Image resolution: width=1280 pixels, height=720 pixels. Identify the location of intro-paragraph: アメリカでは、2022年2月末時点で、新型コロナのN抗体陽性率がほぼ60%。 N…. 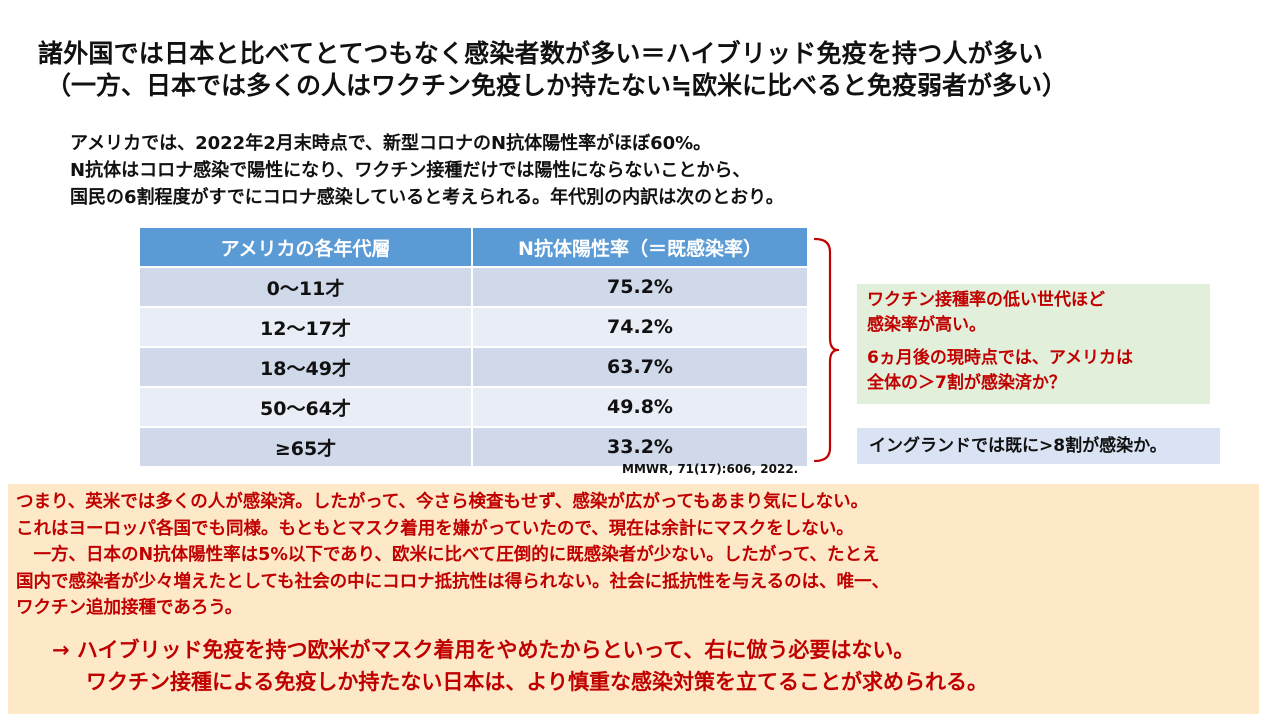
(427, 170).